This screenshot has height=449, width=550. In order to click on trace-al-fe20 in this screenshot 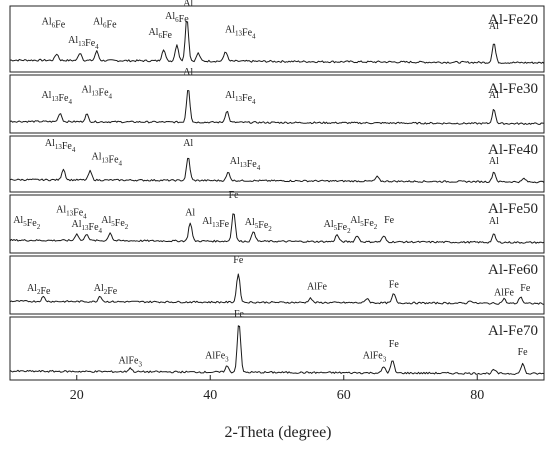, I will do `click(277, 42)`.